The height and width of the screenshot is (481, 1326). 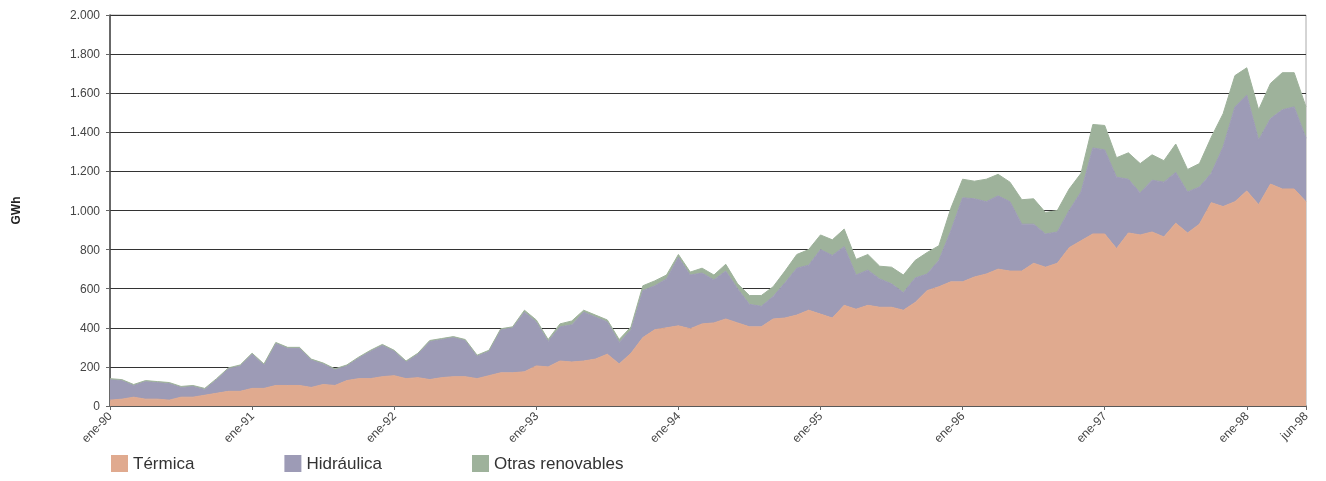 What do you see at coordinates (344, 463) in the screenshot?
I see `legend-label: Hidráulica` at bounding box center [344, 463].